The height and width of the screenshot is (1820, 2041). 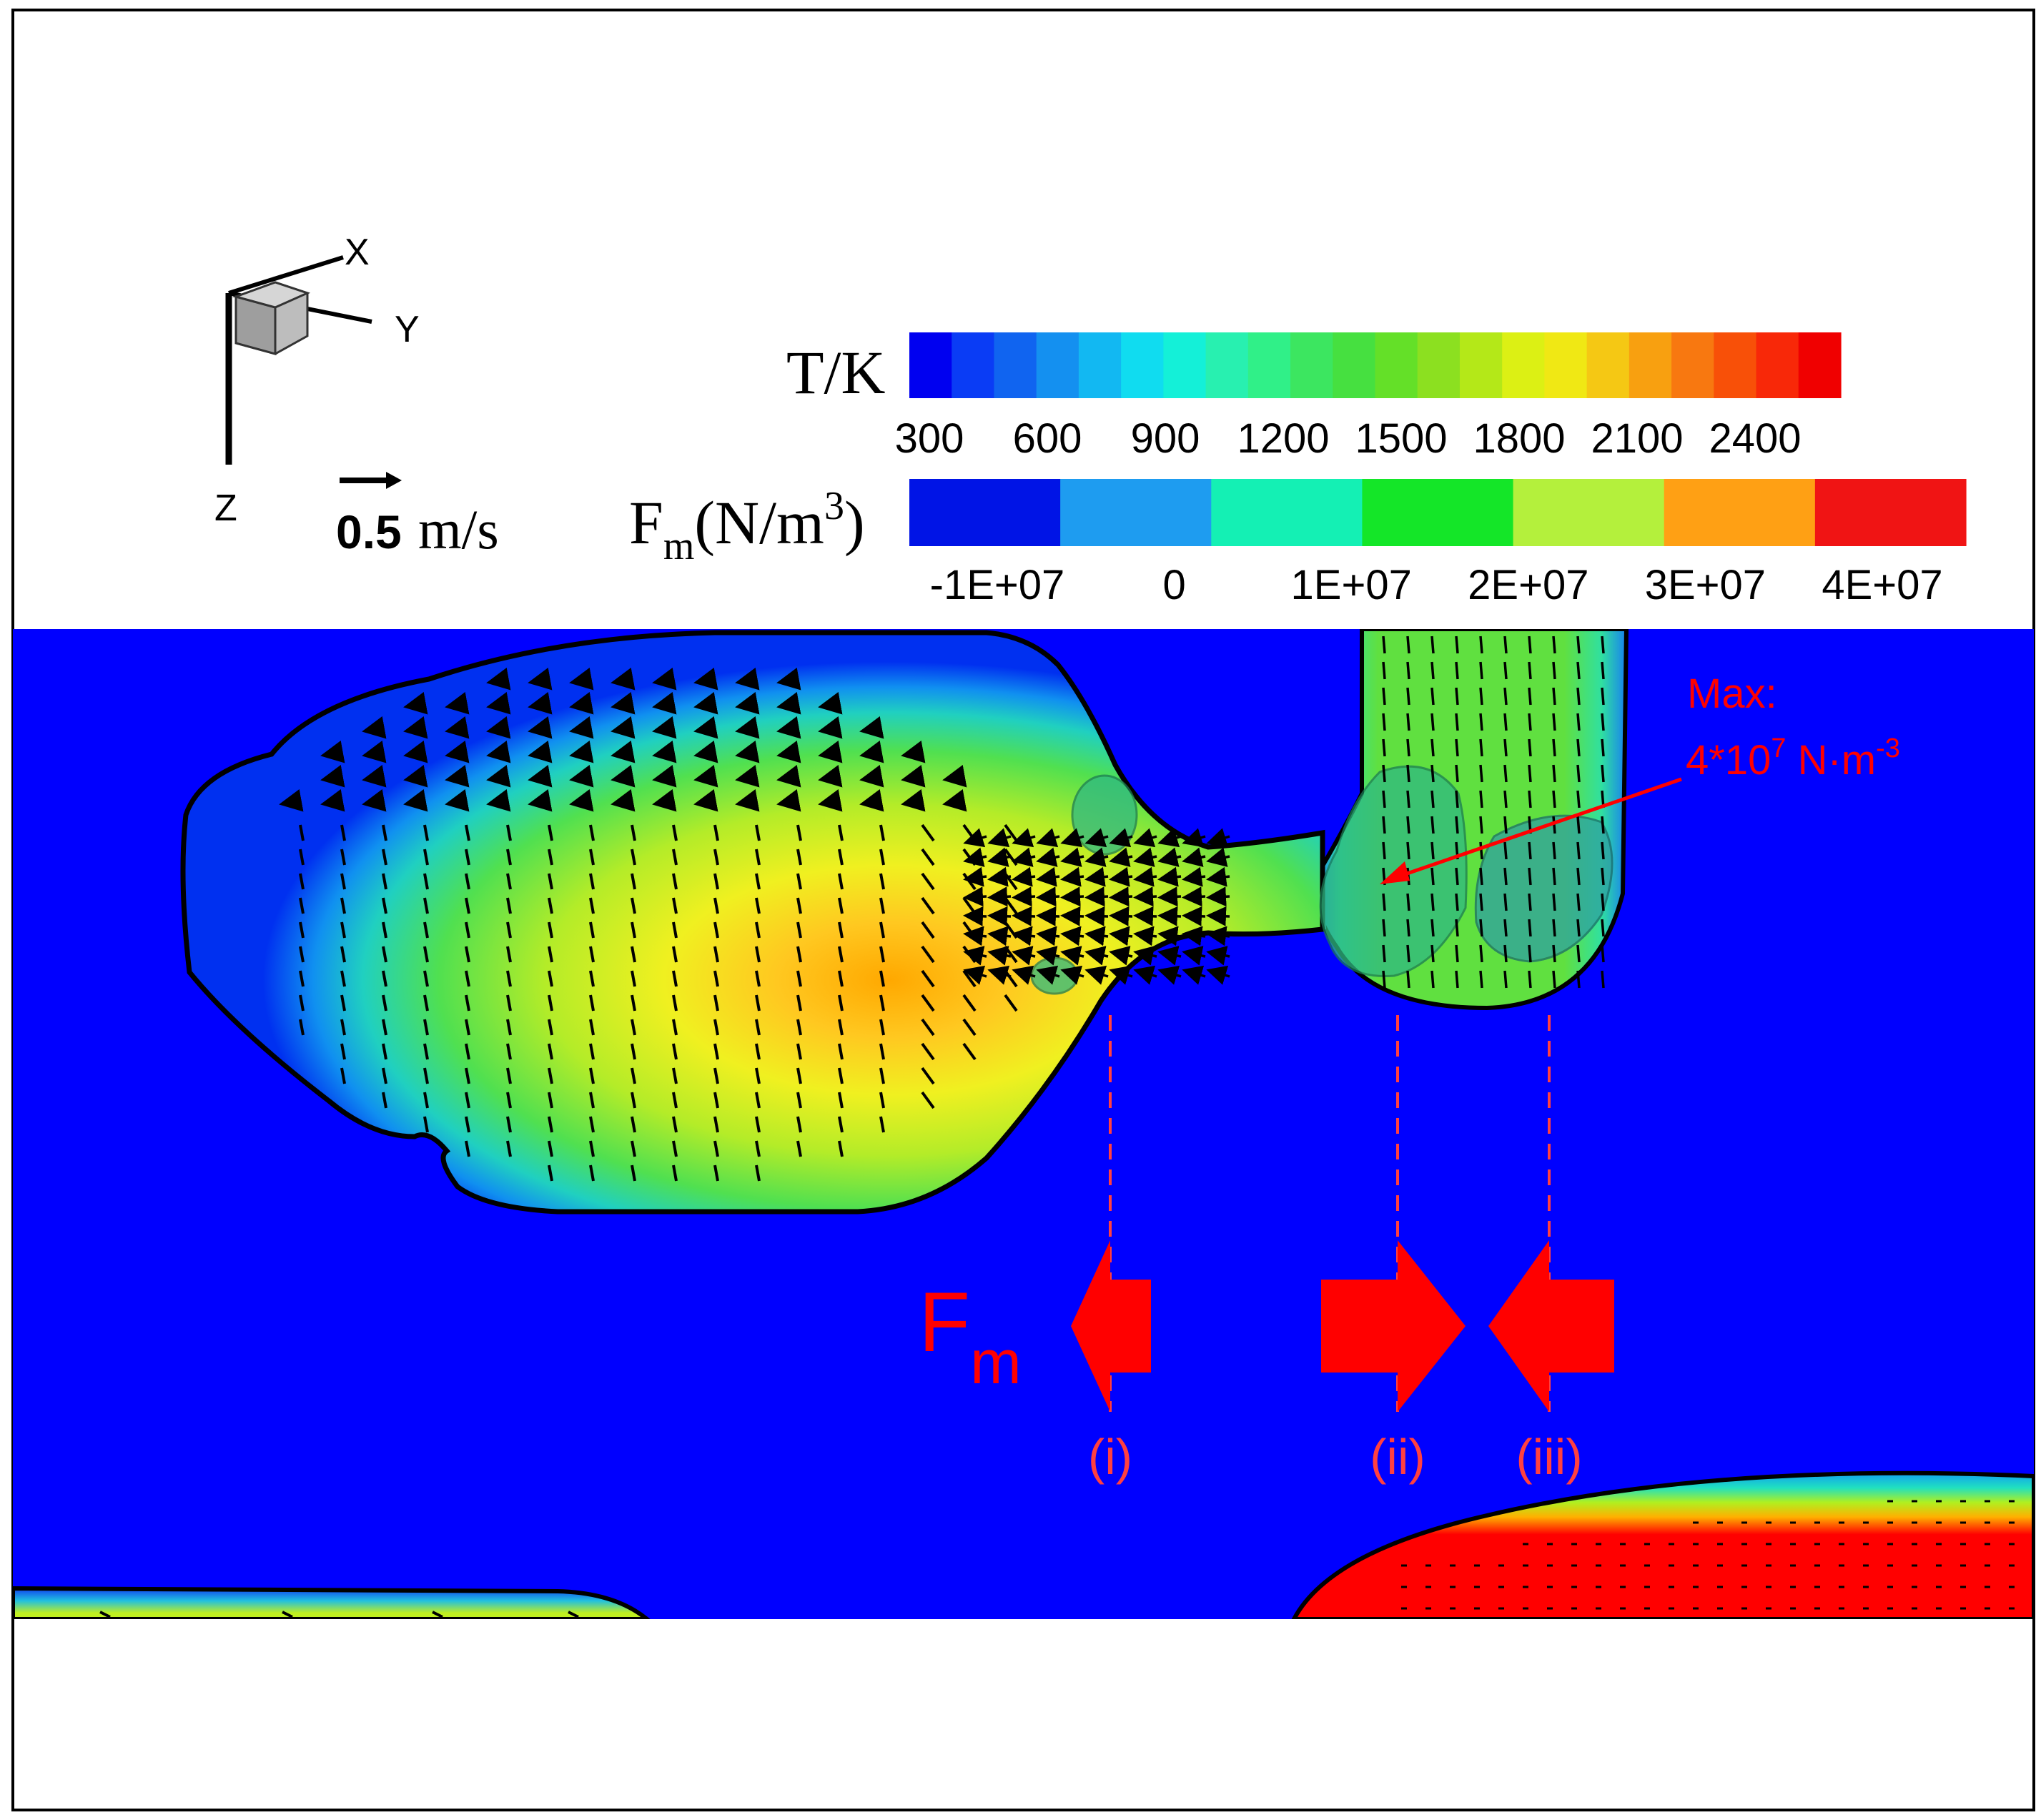 What do you see at coordinates (1298, 543) in the screenshot?
I see `force-legend: Fm(N/m3) -1E+07 0 1E+07 2E+07 3E+07 4E+07` at bounding box center [1298, 543].